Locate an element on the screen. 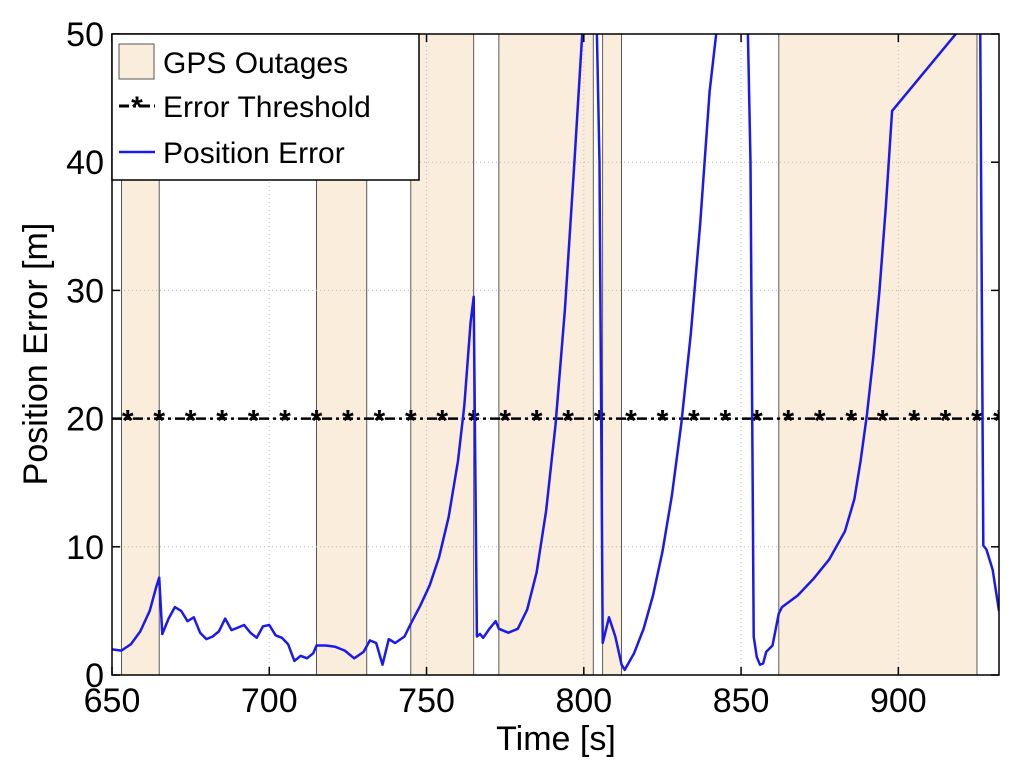  y-tick-label: 30 is located at coordinates (85, 291).